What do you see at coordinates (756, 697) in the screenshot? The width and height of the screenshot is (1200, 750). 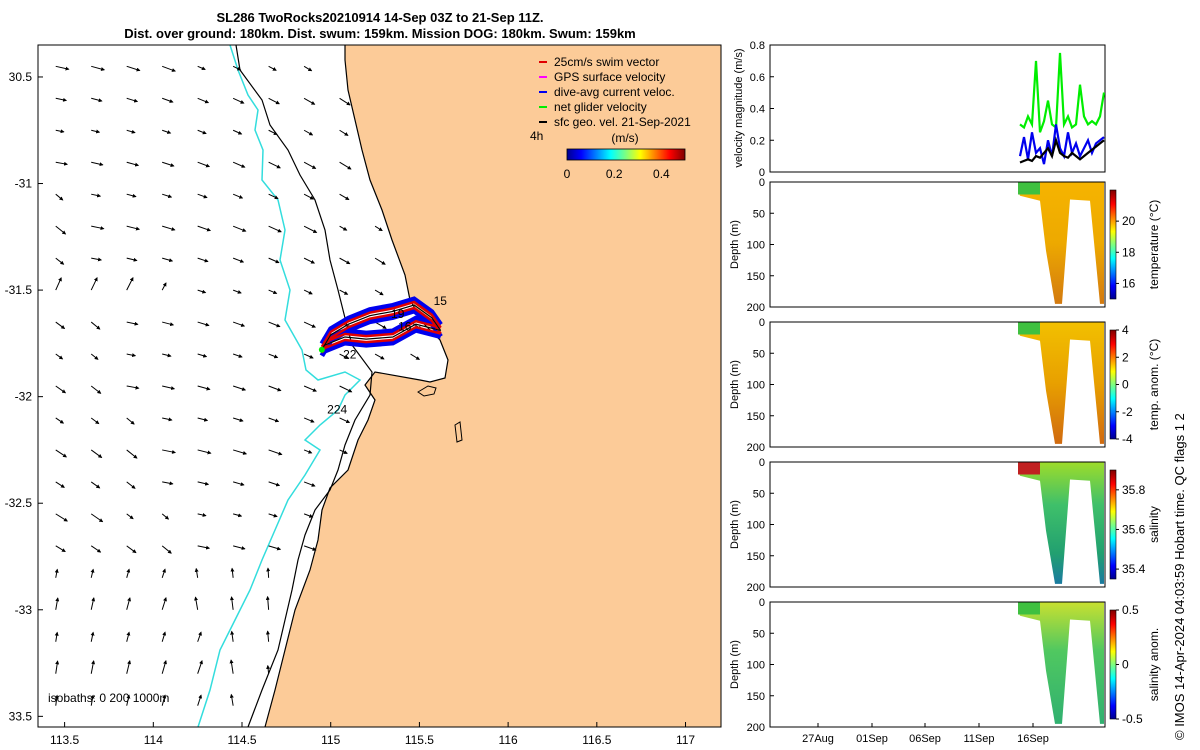 I see `depth-tick-label: 150` at bounding box center [756, 697].